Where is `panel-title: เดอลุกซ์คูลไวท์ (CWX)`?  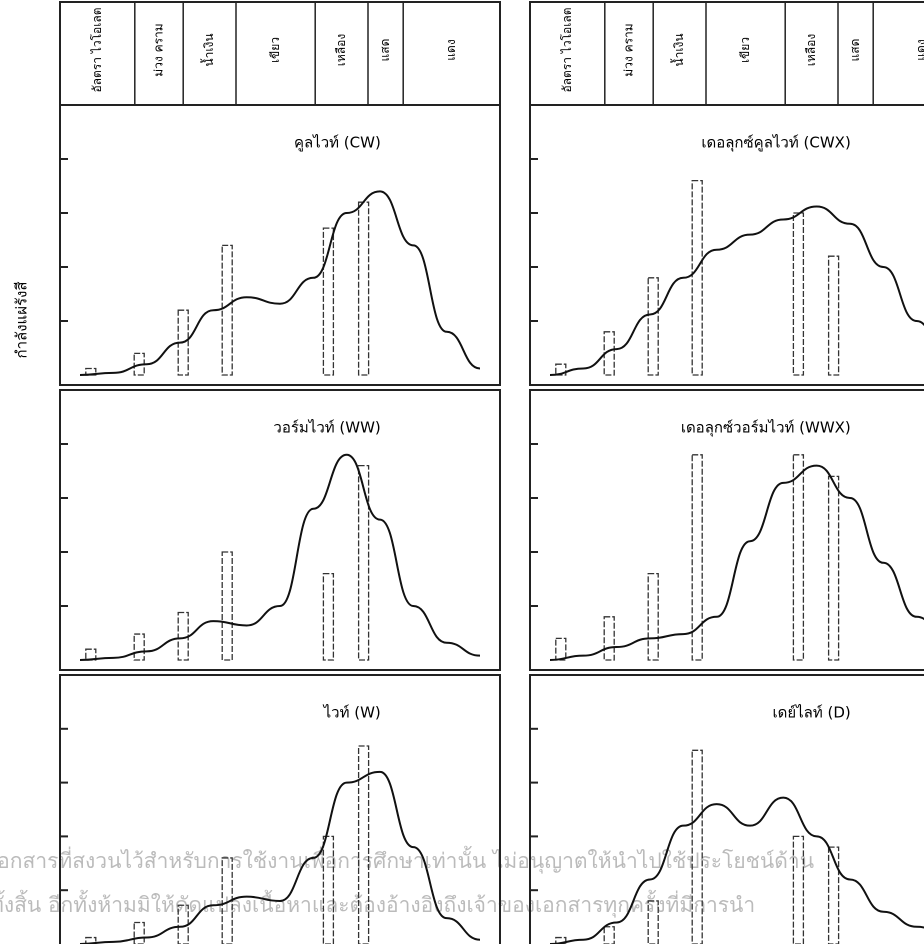 panel-title: เดอลุกซ์คูลไวท์ (CWX) is located at coordinates (775, 143).